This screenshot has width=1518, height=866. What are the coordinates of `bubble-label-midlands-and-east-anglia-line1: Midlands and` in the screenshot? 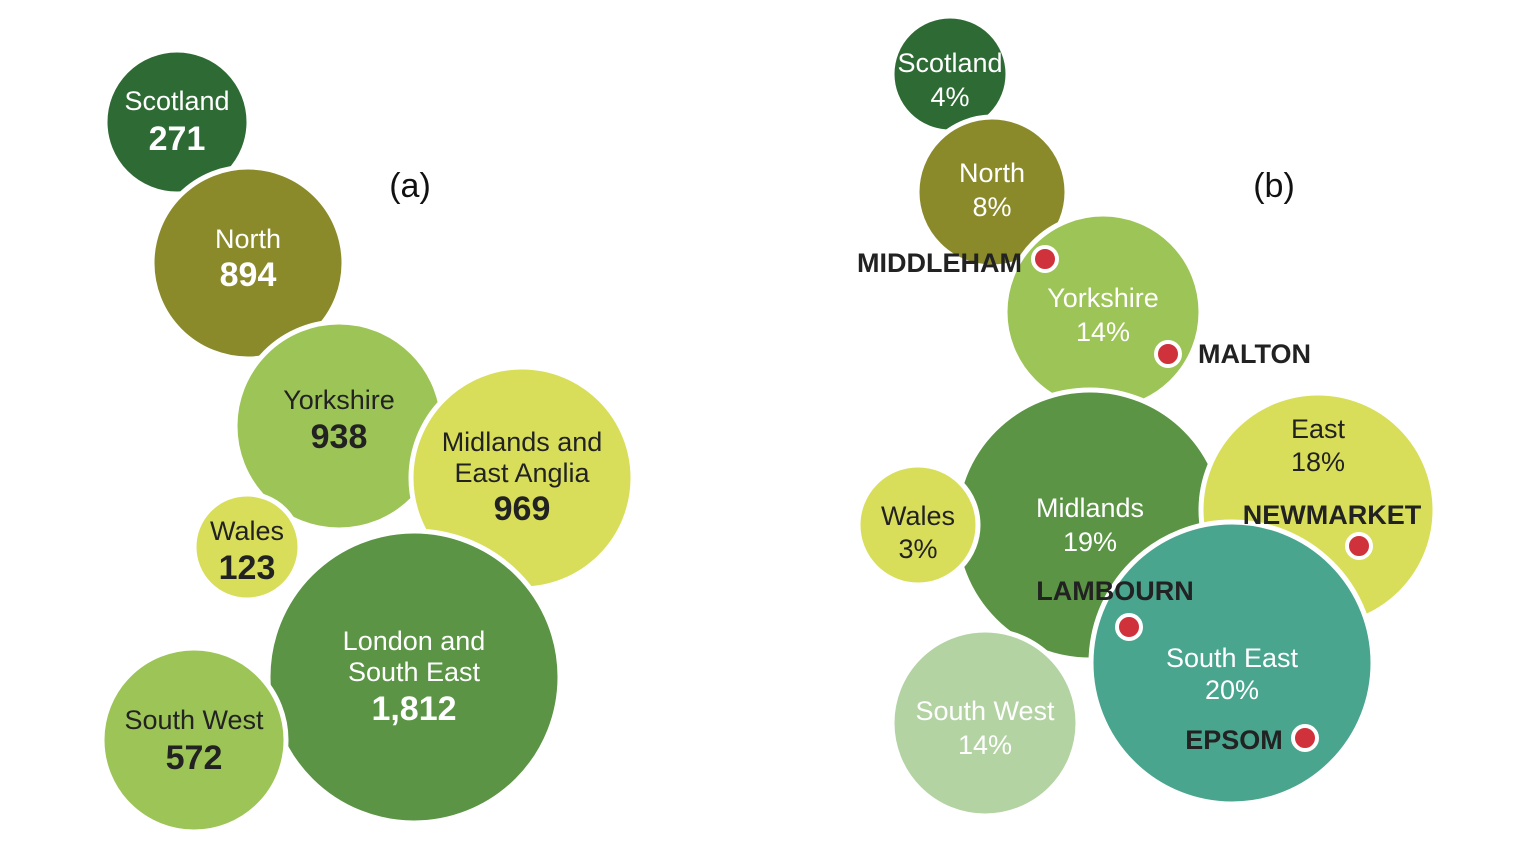 It's located at (522, 442).